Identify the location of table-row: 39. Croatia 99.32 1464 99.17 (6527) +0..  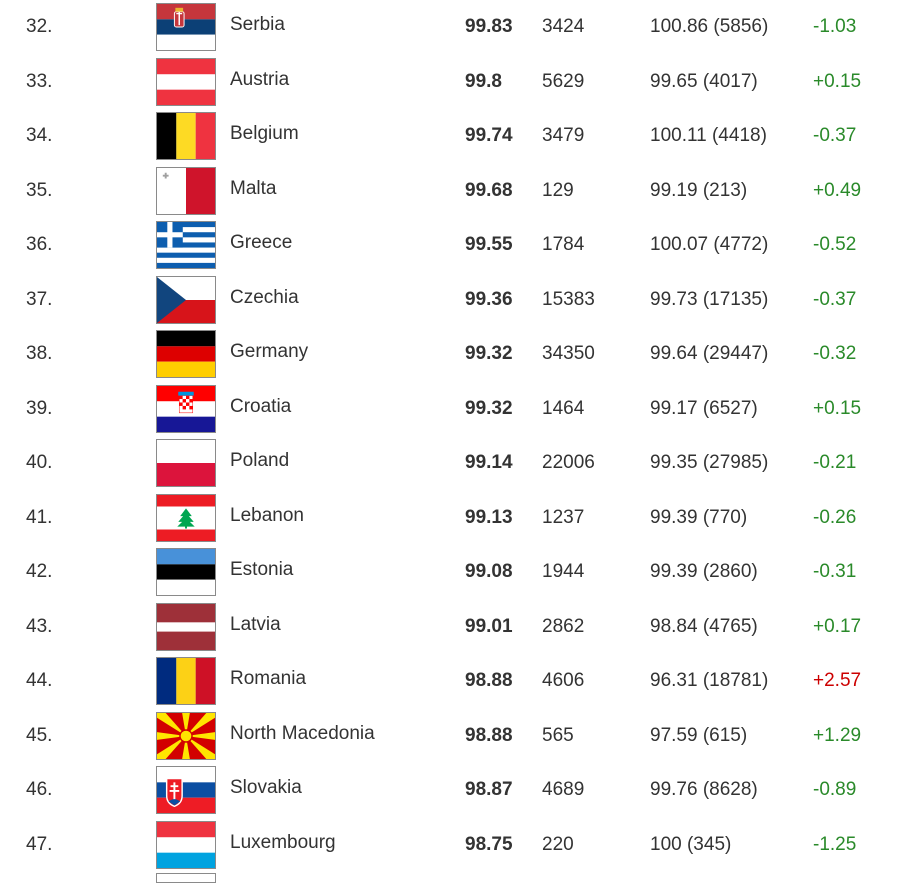
(455, 411).